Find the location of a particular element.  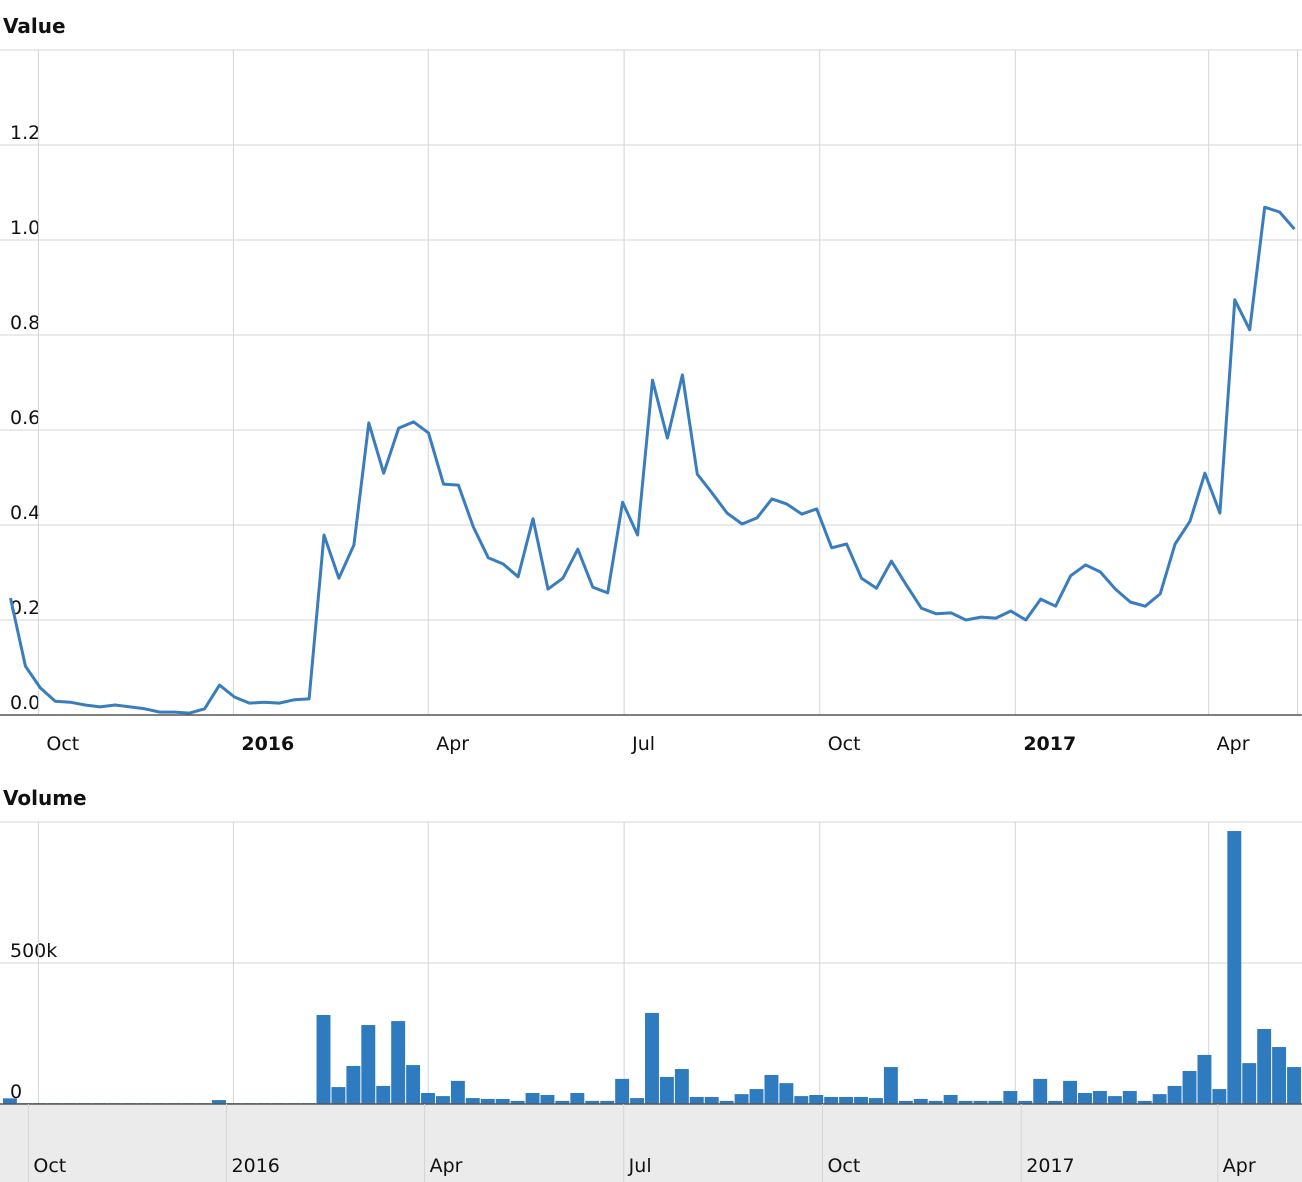

y-tick-label: 0.6 is located at coordinates (25, 418).